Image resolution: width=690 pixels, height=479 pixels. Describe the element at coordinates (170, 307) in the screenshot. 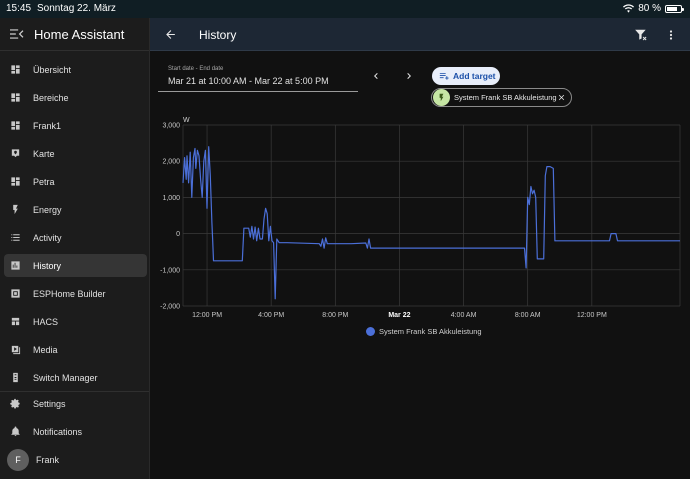

I see `y-tick-label: -2,000` at that location.